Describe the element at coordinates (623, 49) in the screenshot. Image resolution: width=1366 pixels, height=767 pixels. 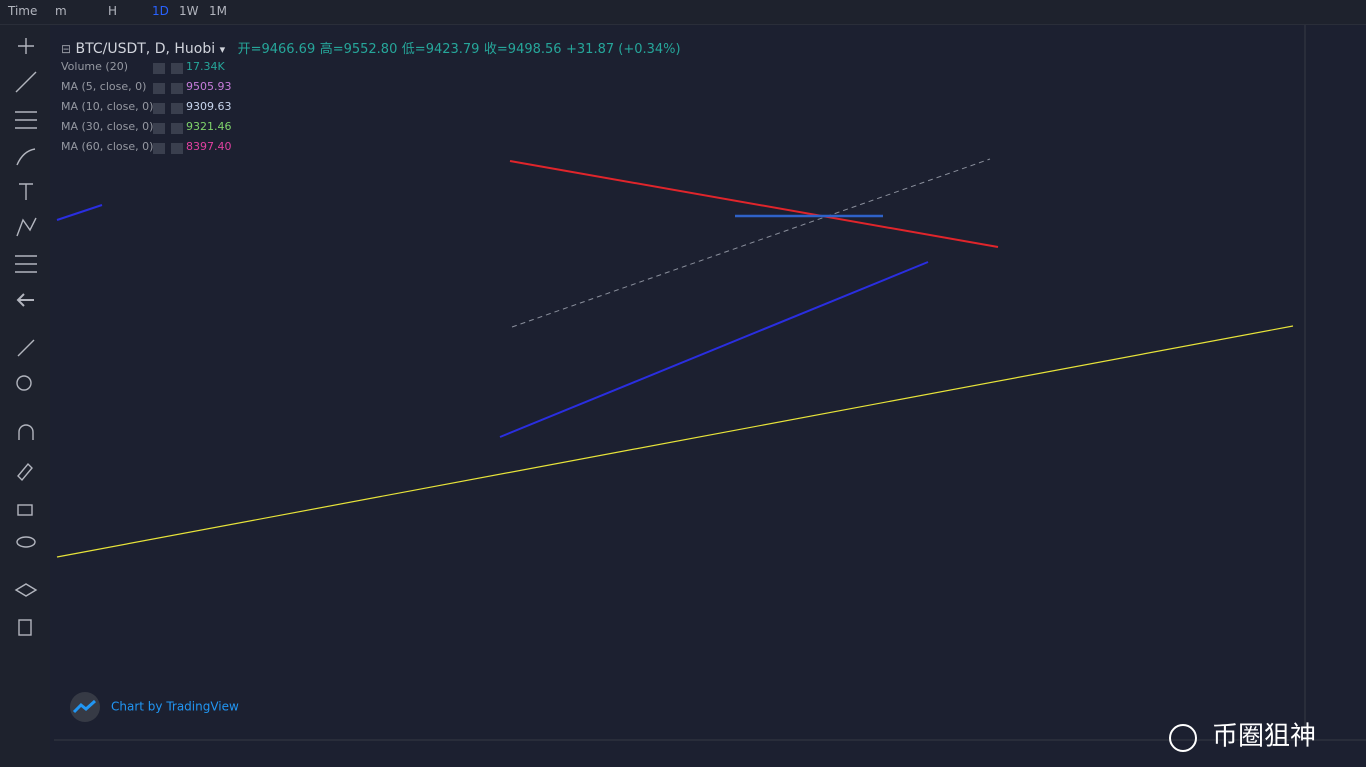
I see `ohlc-change: +31.87 (+0.34%)` at that location.